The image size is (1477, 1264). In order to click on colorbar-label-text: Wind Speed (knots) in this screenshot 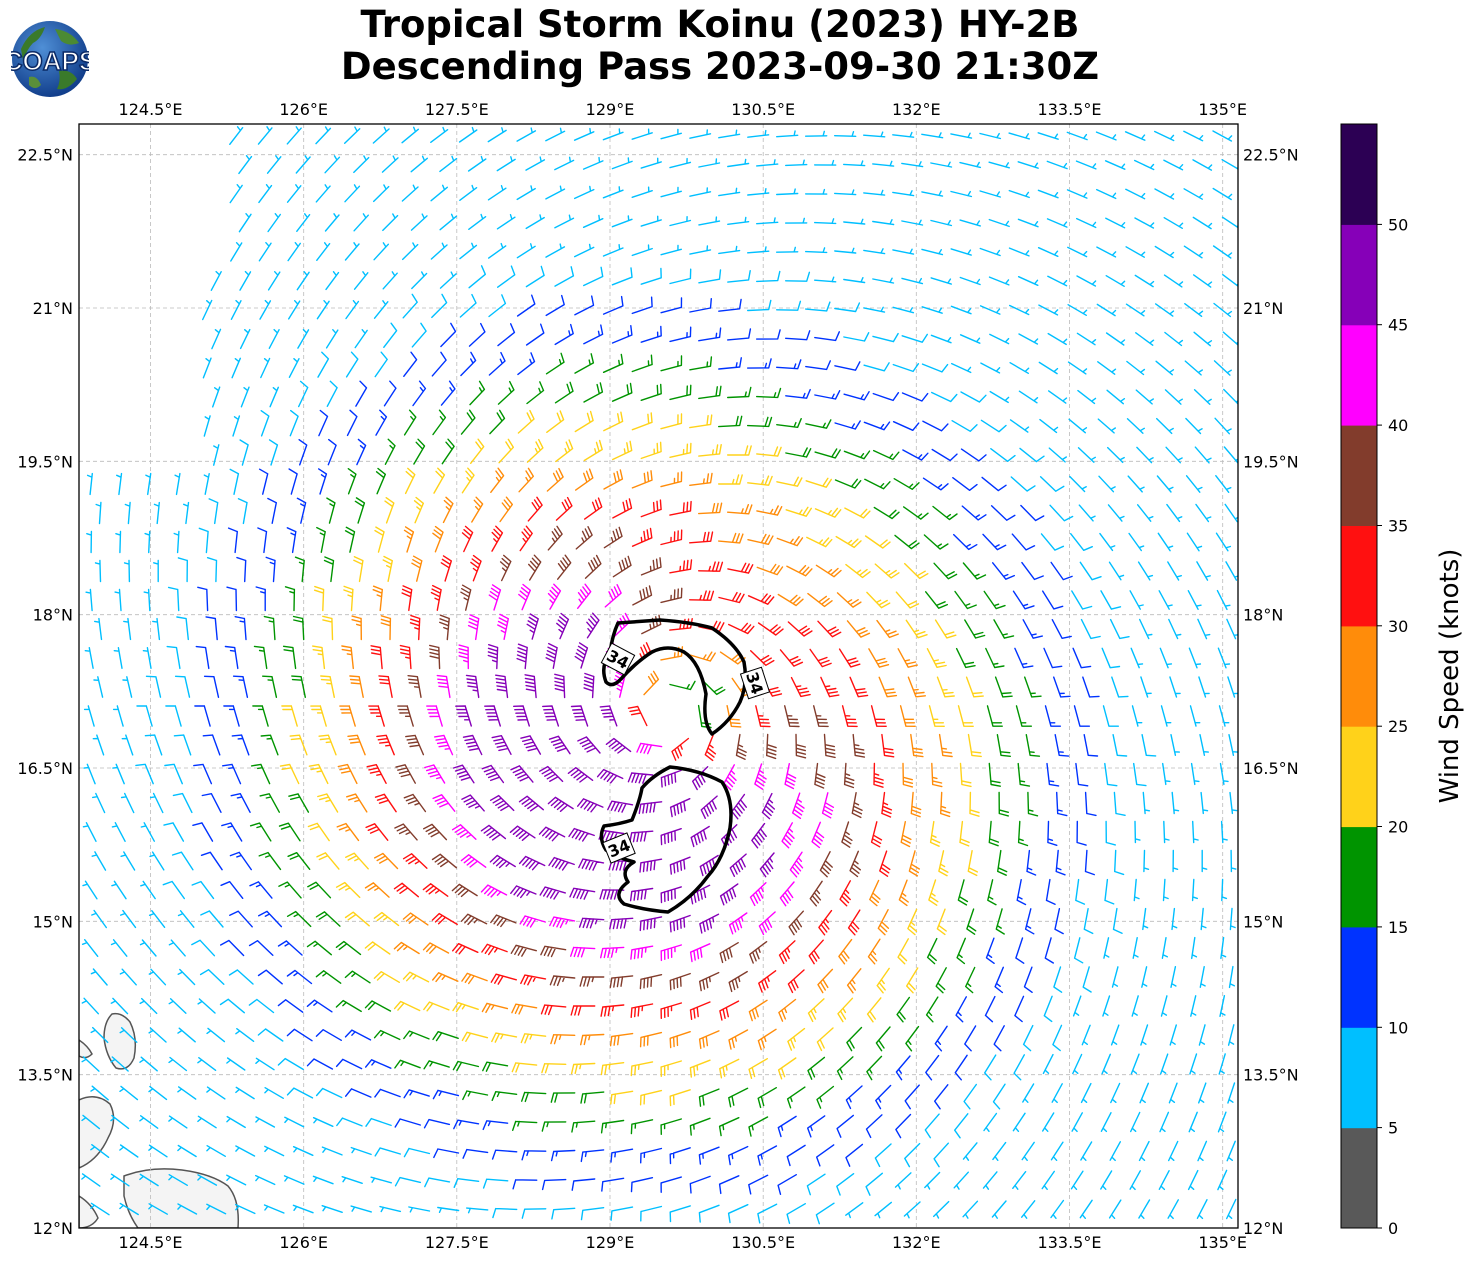, I will do `click(1450, 676)`.